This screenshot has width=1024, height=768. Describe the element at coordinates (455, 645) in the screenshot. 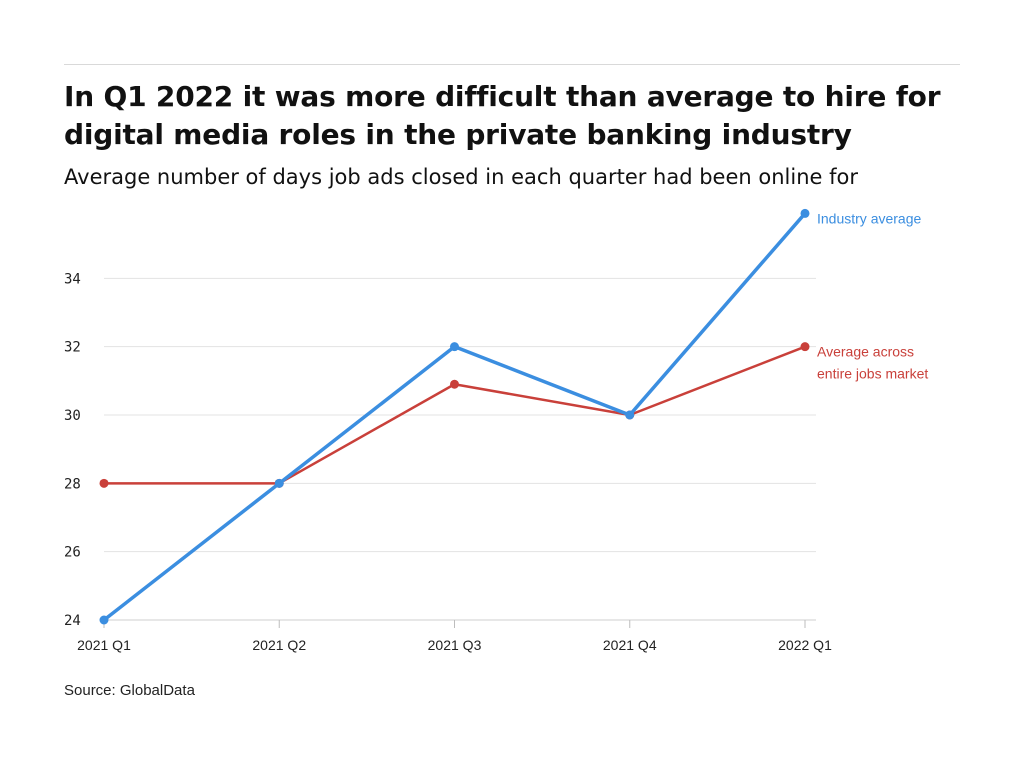

I see `x-tick-label: 2021 Q3` at that location.